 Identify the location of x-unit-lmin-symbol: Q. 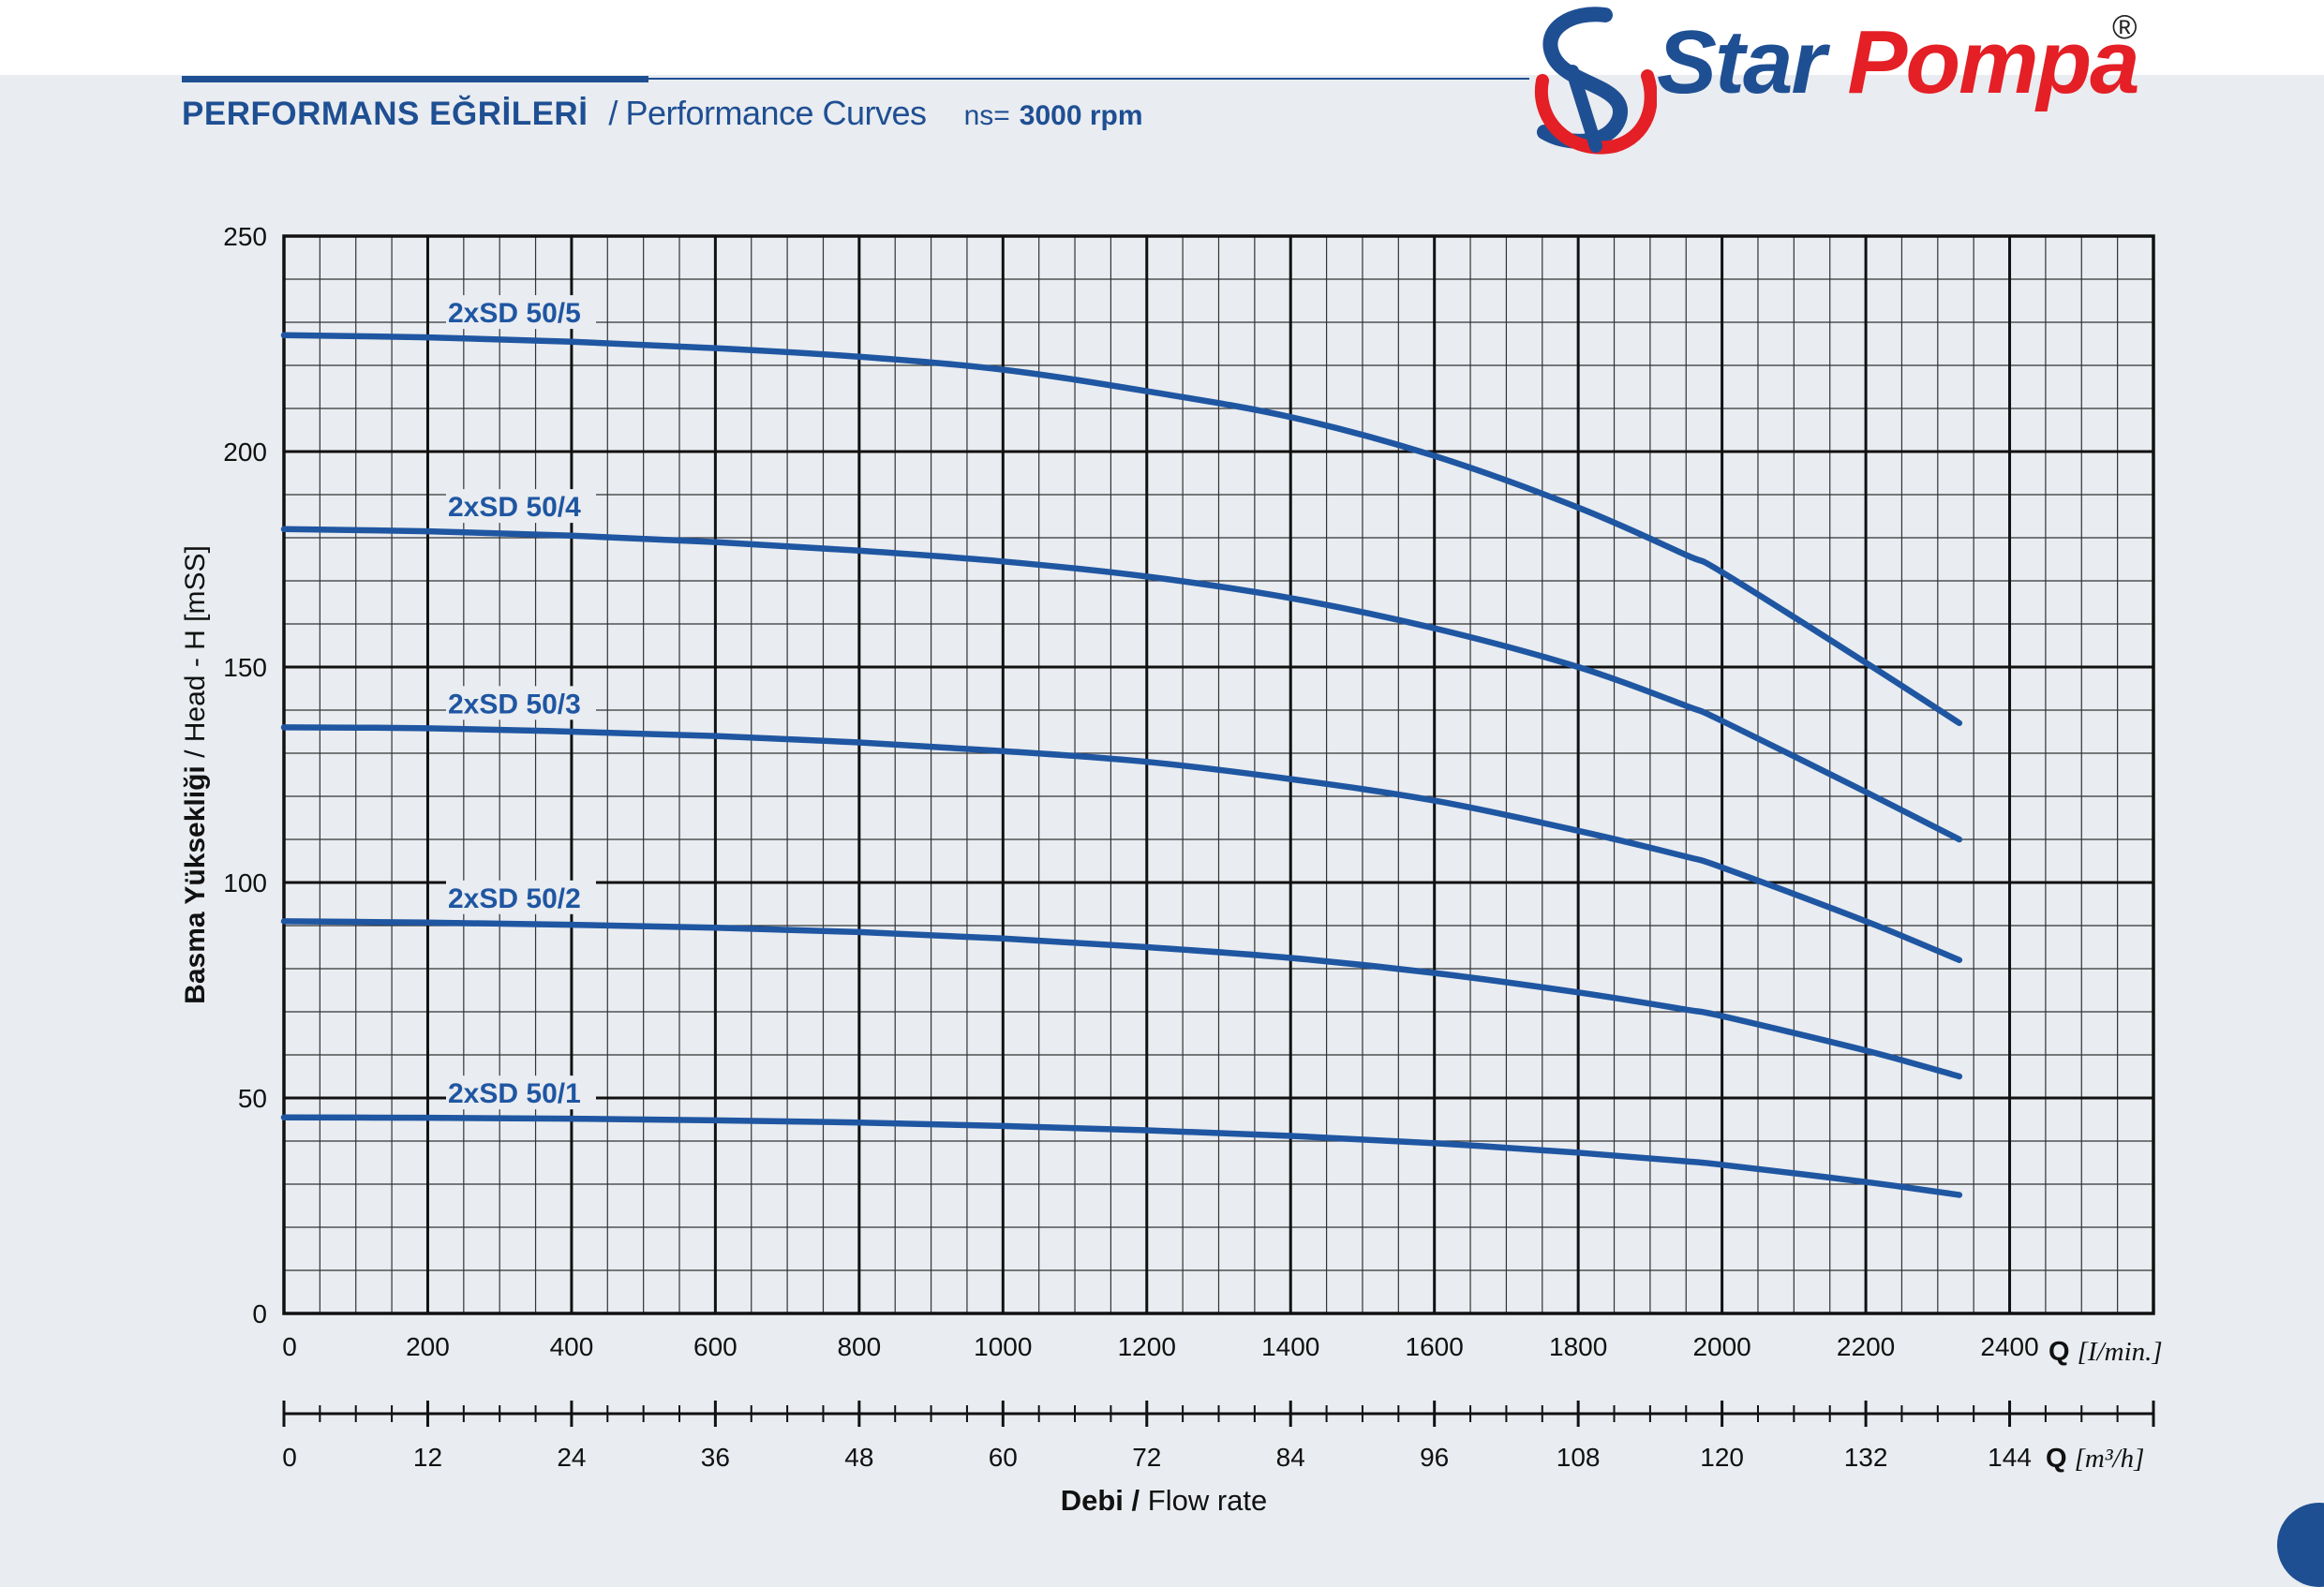
(2063, 1352).